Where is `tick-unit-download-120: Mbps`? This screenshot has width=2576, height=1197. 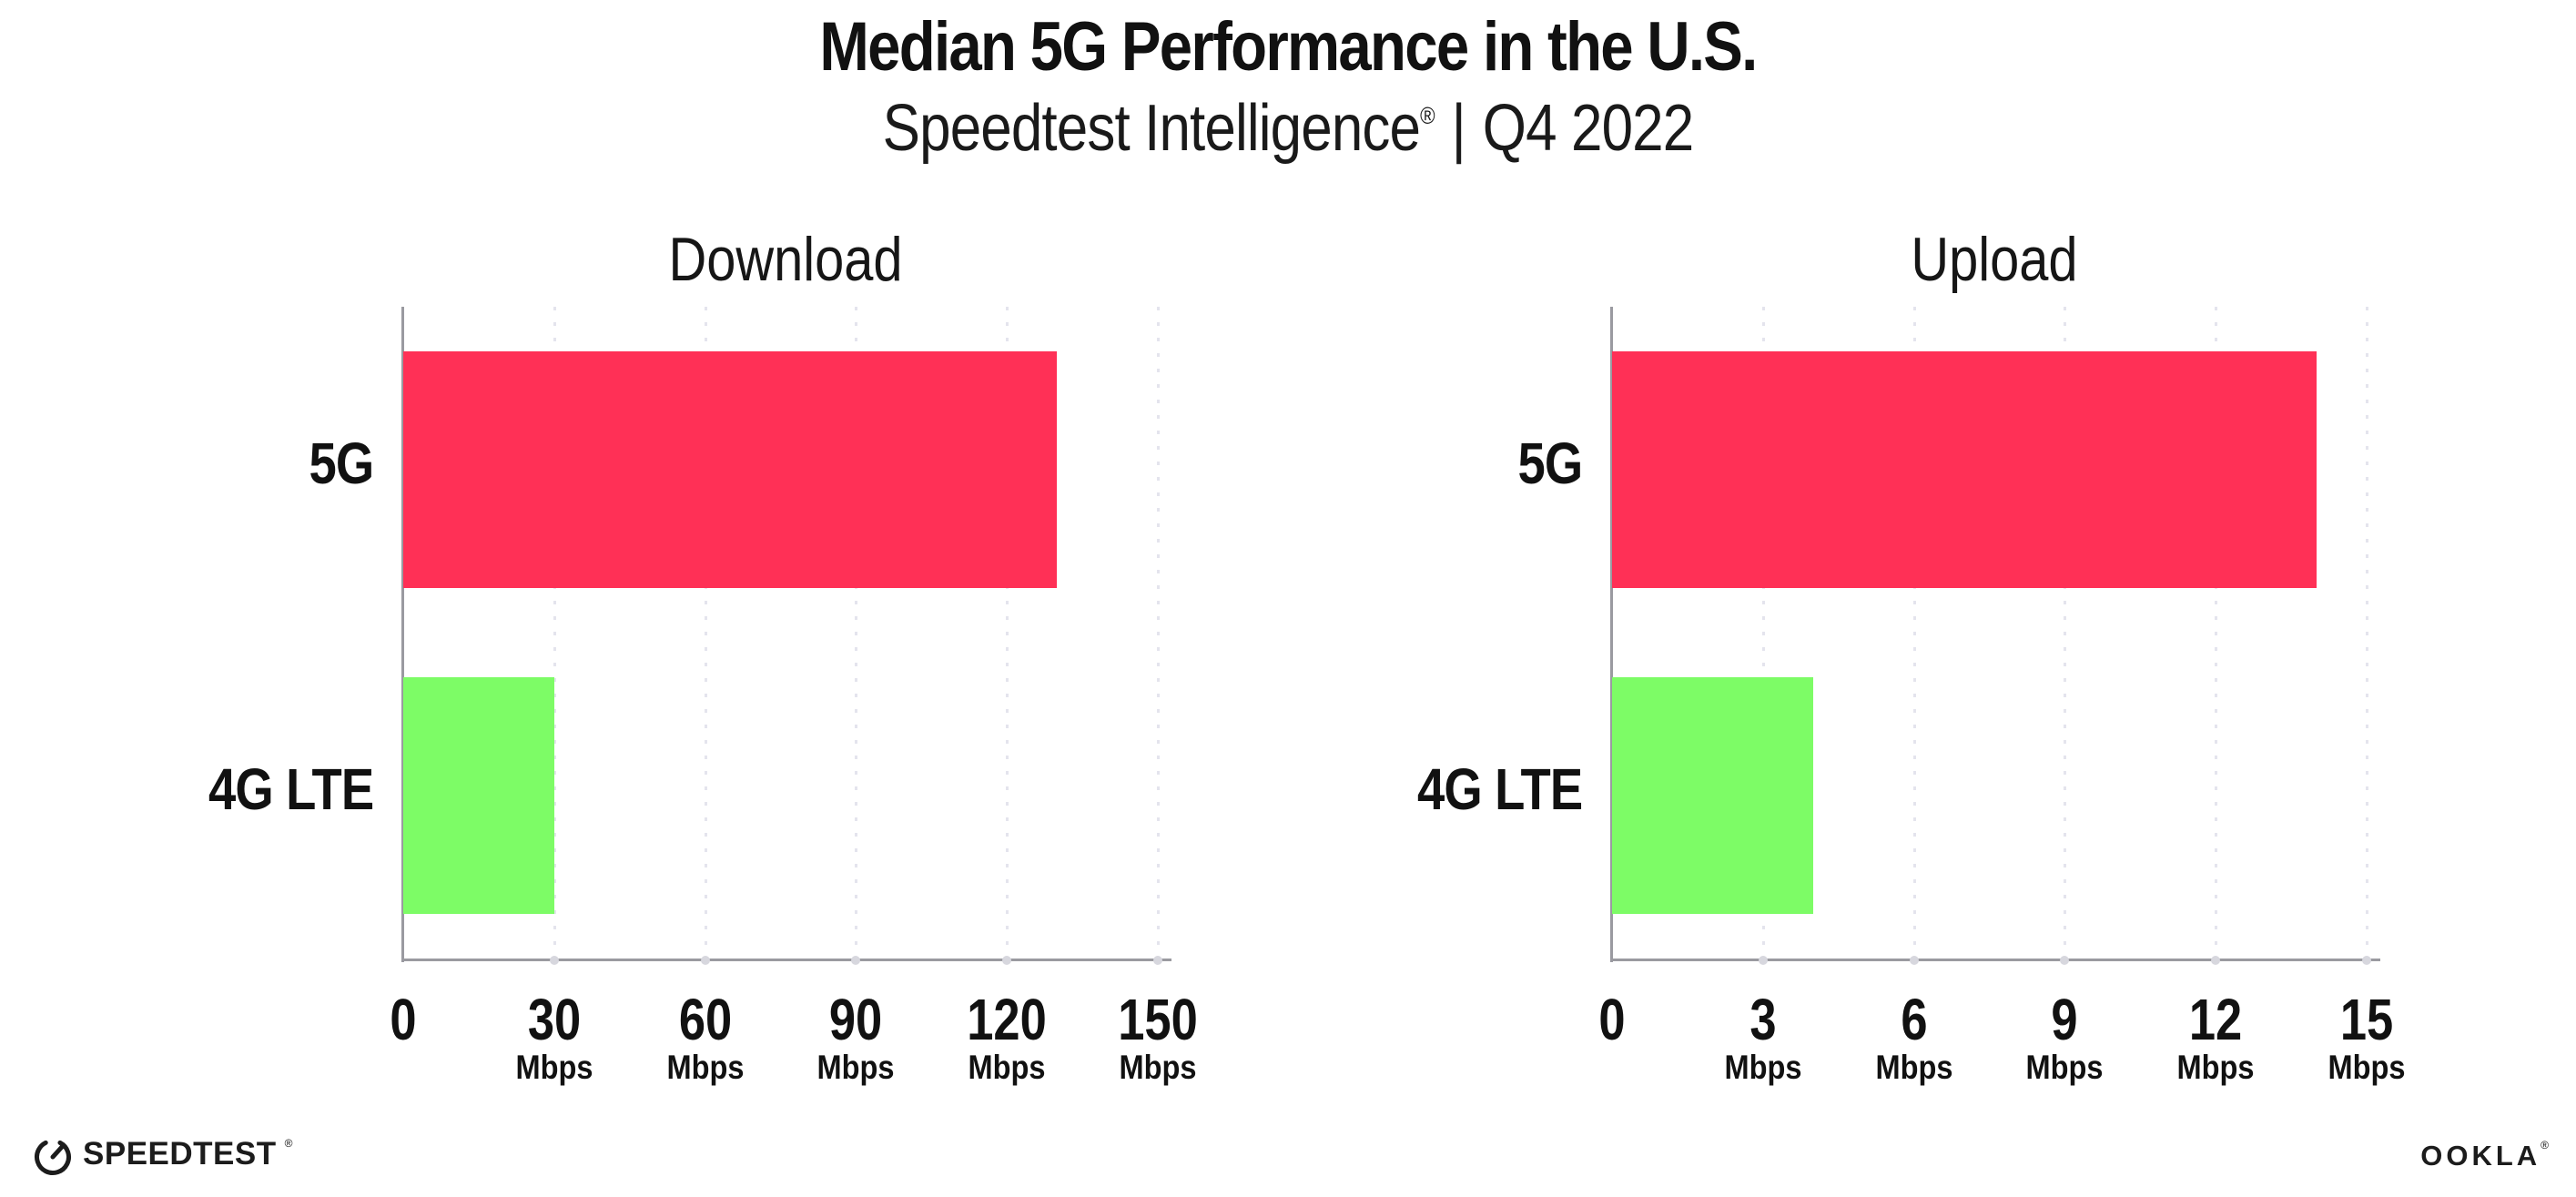
tick-unit-download-120: Mbps is located at coordinates (1007, 1067).